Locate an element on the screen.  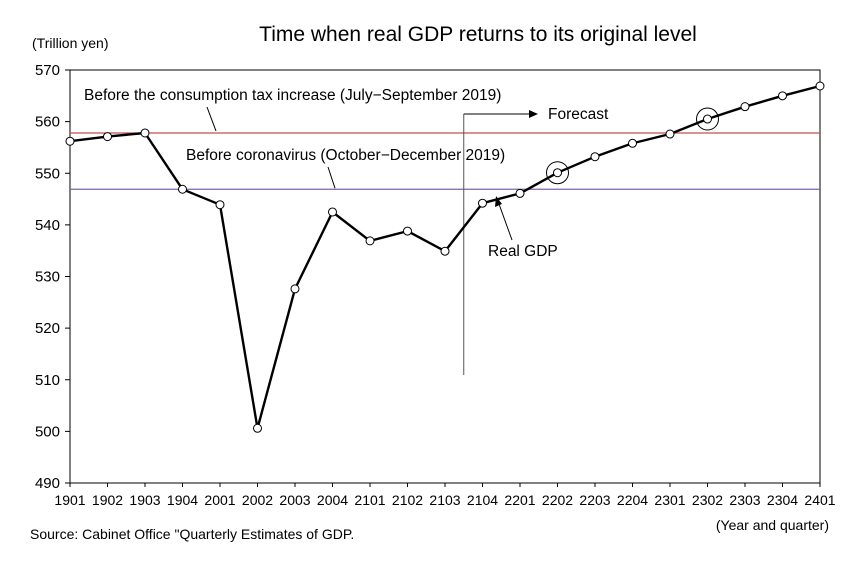
x-tick-label: 2004 is located at coordinates (332, 500).